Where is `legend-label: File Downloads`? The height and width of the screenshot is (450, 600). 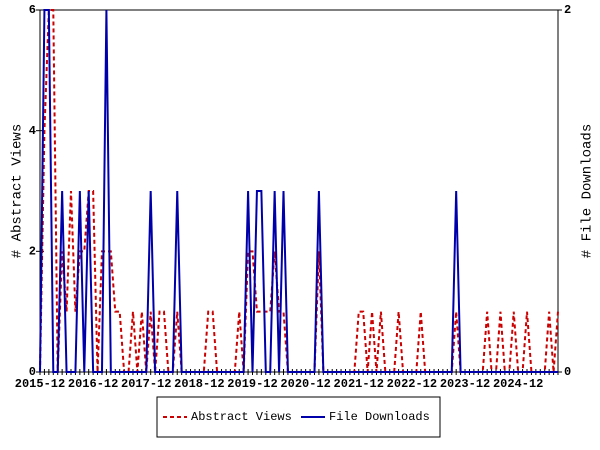 legend-label: File Downloads is located at coordinates (379, 417).